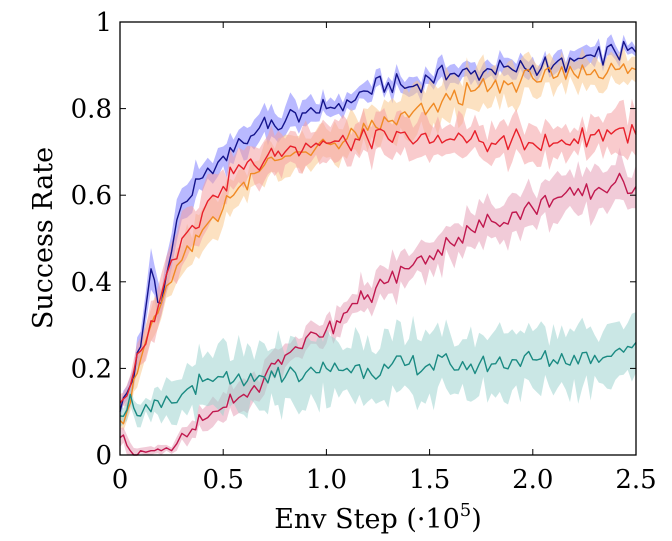  What do you see at coordinates (378, 379) in the screenshot?
I see `series-5-line` at bounding box center [378, 379].